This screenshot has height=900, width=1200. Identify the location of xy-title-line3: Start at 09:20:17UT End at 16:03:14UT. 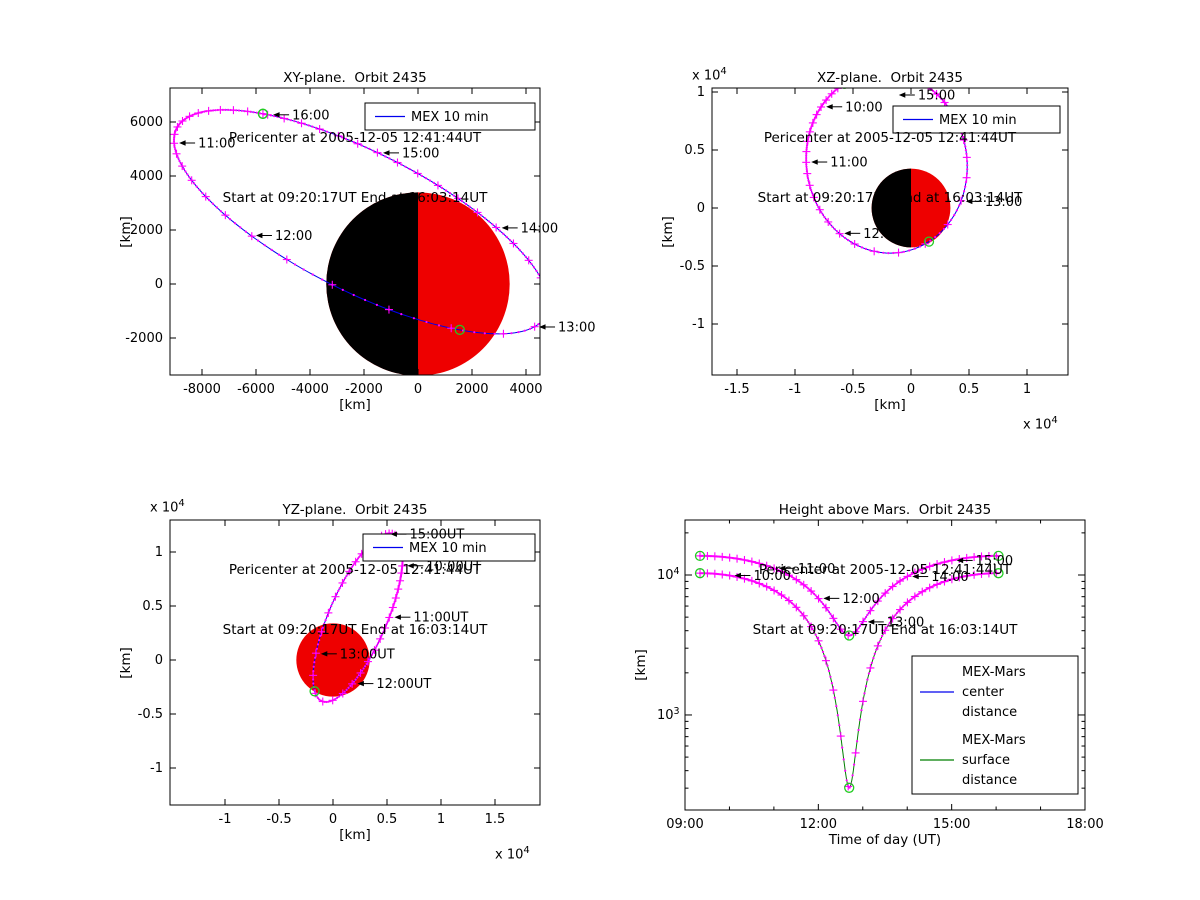
(355, 198).